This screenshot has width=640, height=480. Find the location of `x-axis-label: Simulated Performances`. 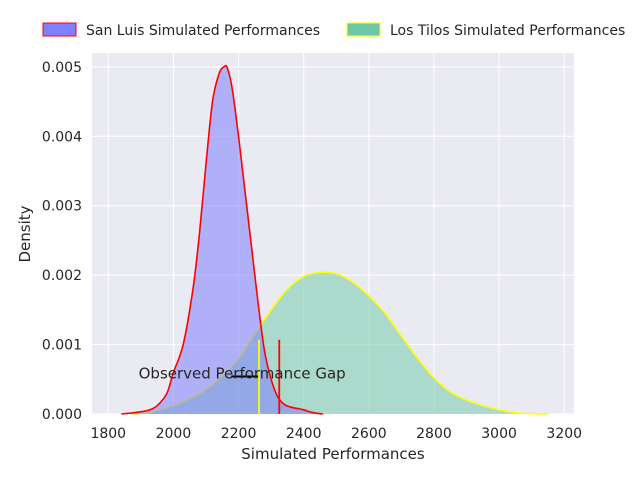

x-axis-label: Simulated Performances is located at coordinates (333, 454).